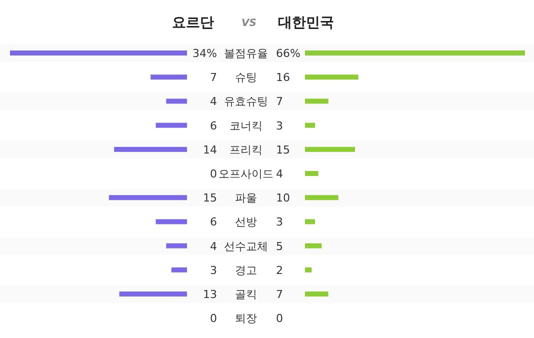 The height and width of the screenshot is (338, 534). Describe the element at coordinates (246, 101) in the screenshot. I see `category-label: 유효슈팅` at that location.